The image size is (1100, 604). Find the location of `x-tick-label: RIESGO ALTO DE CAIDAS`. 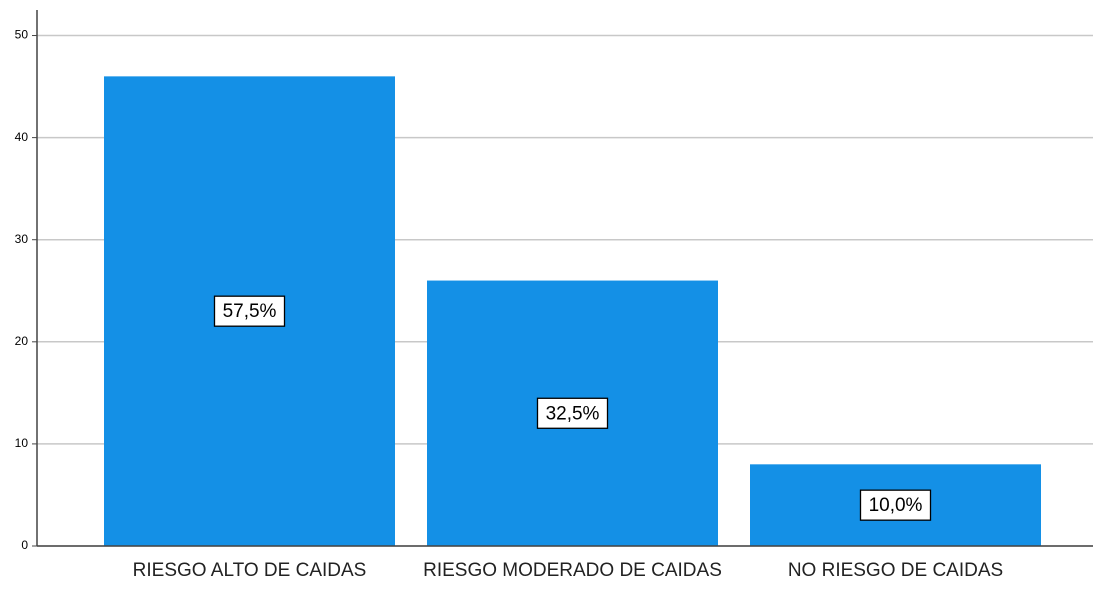

x-tick-label: RIESGO ALTO DE CAIDAS is located at coordinates (249, 570).